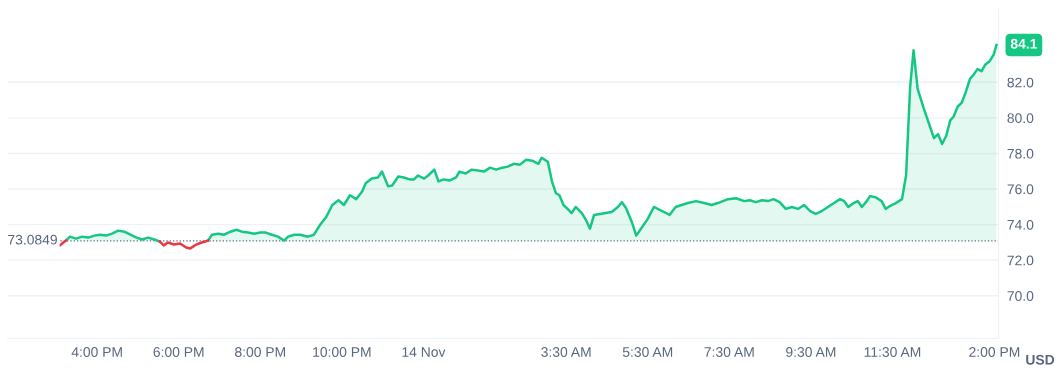  What do you see at coordinates (1020, 153) in the screenshot?
I see `y-tick-label: 78.0` at bounding box center [1020, 153].